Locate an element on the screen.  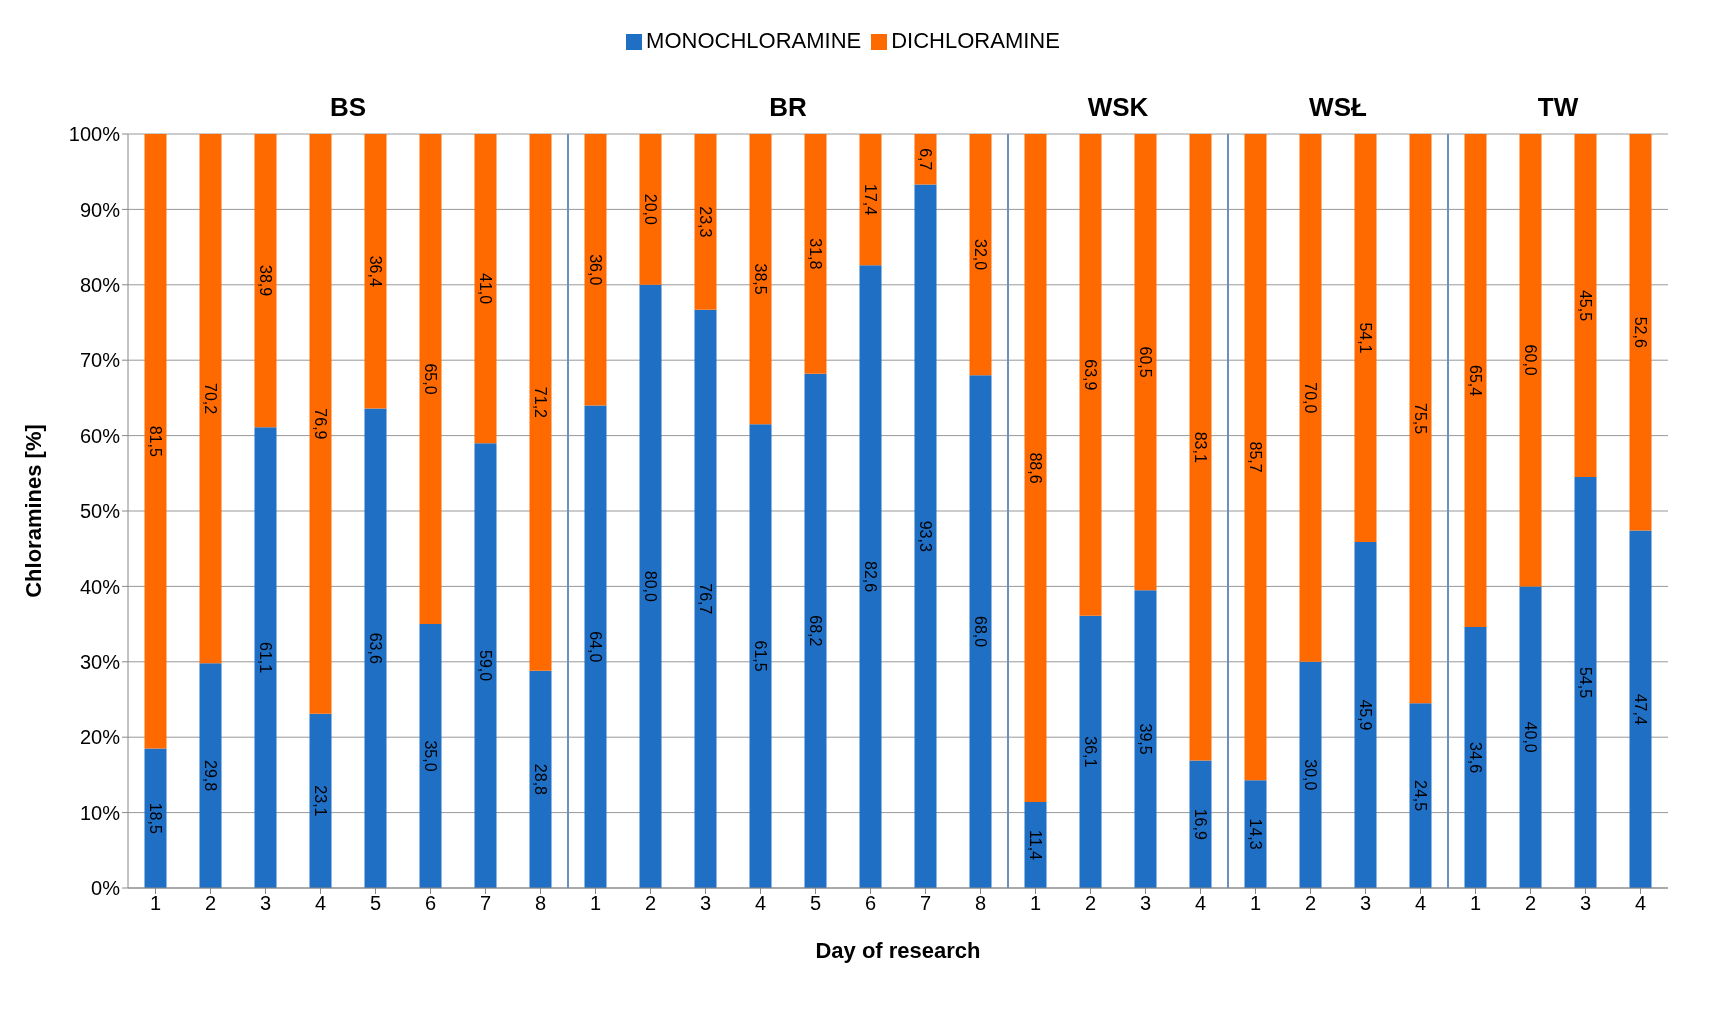
x-tick-label: 6 is located at coordinates (430, 903).